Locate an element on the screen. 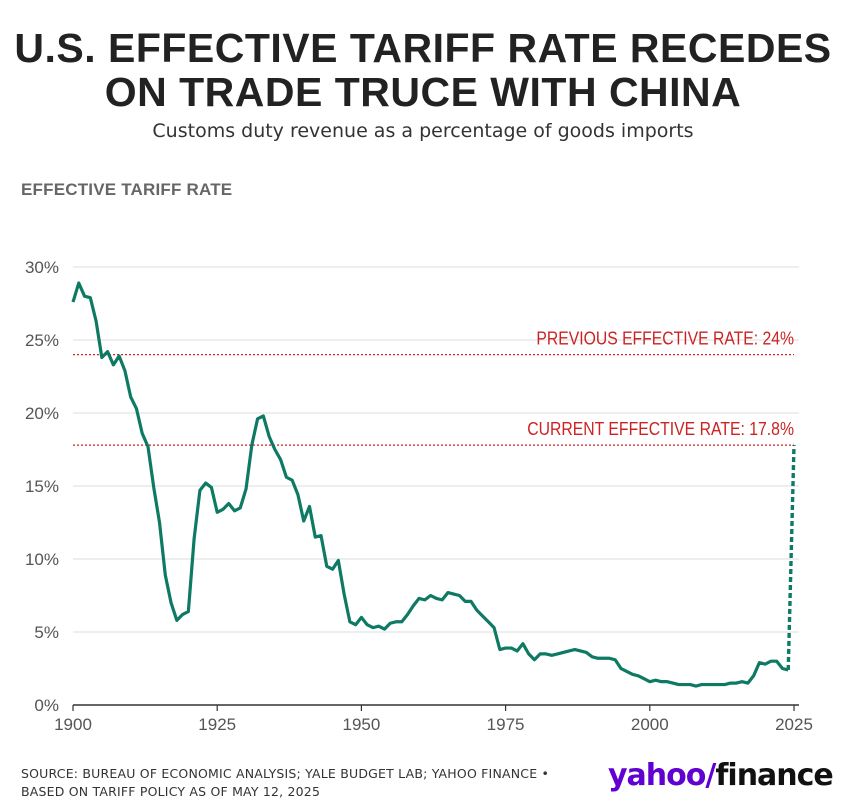 The width and height of the screenshot is (846, 808). y-tick-label: 20% is located at coordinates (42, 413).